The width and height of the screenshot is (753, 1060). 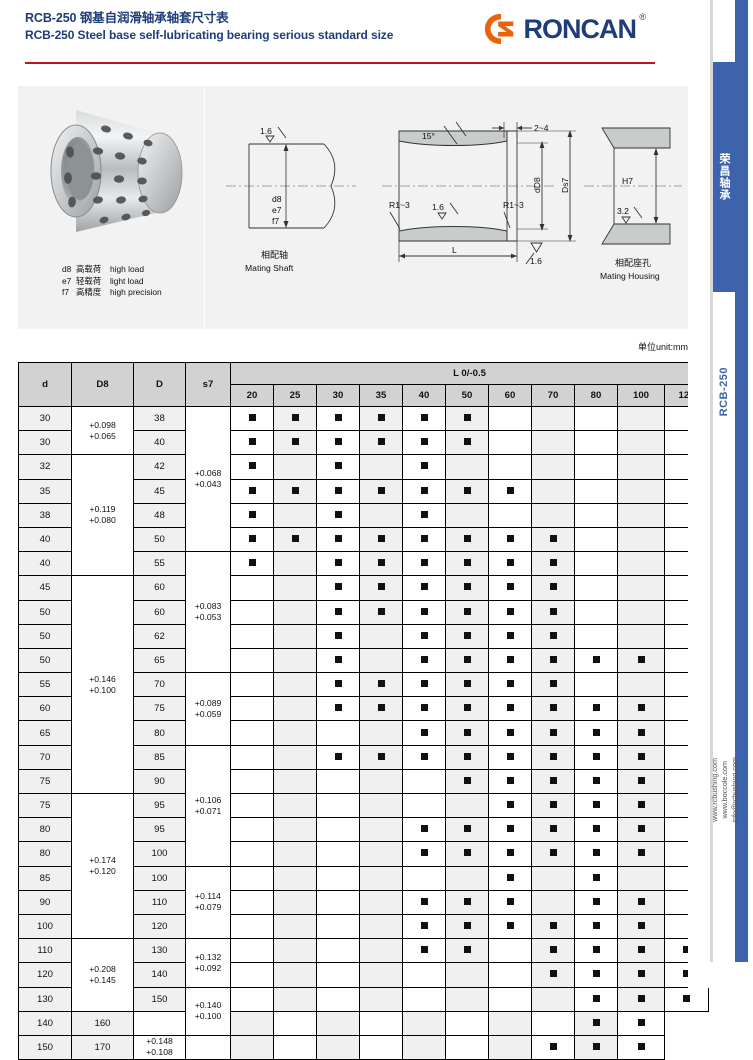 I want to click on sidebar-email: info@rcbushing.com, so click(x=734, y=790).